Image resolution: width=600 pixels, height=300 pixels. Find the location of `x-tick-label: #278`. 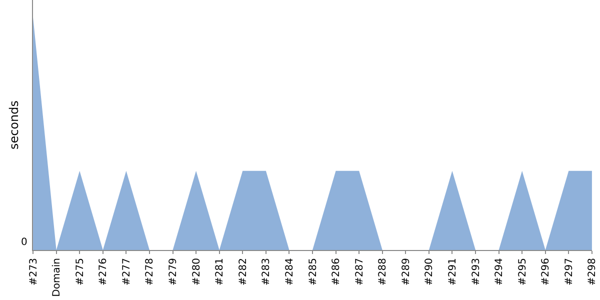

x-tick-label: #278 is located at coordinates (150, 272).